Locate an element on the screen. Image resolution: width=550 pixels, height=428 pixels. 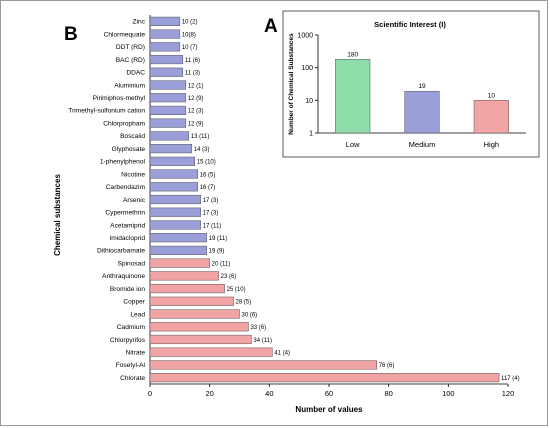
bar-glyphosate is located at coordinates (171, 149).